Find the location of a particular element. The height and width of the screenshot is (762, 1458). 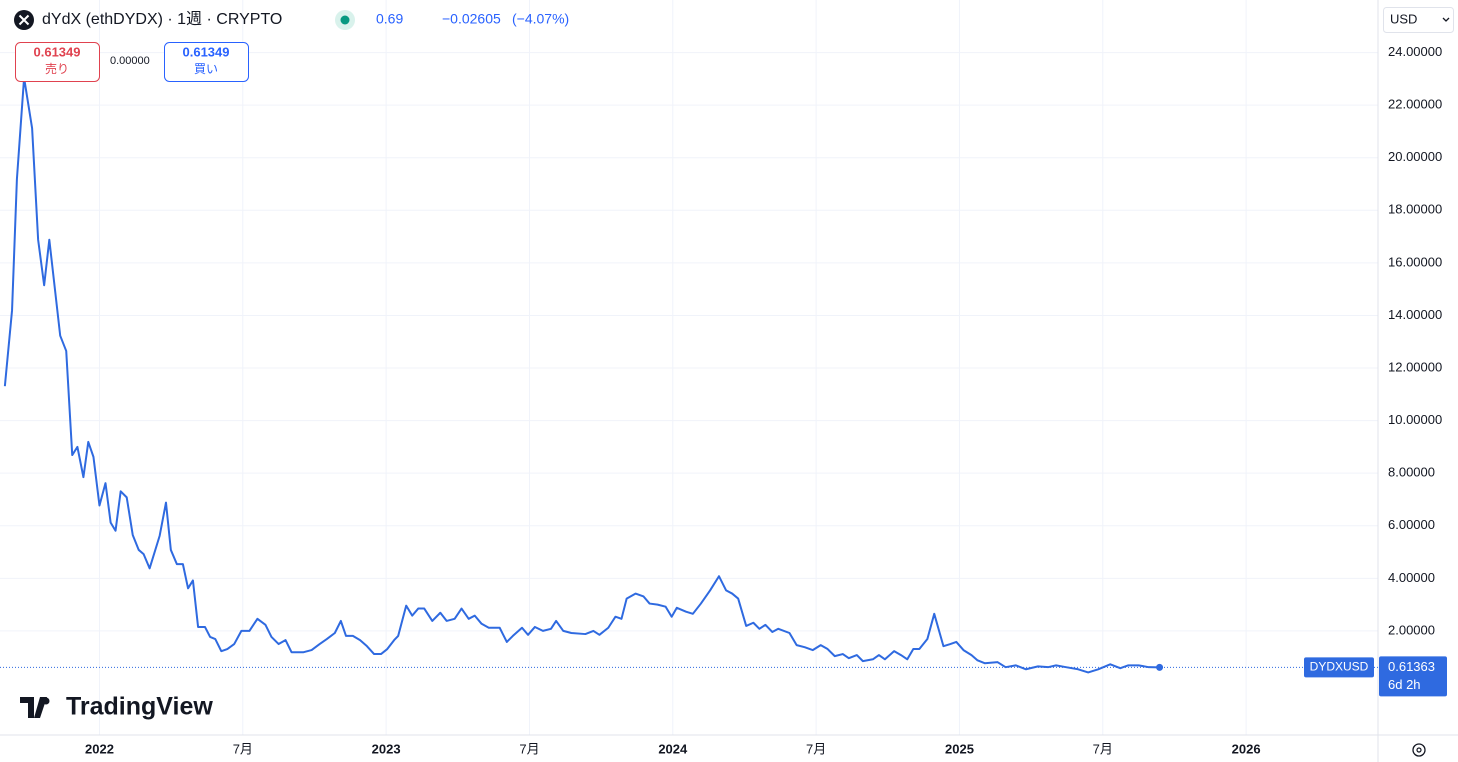

y-tick-label: 20.00000 is located at coordinates (1415, 156).